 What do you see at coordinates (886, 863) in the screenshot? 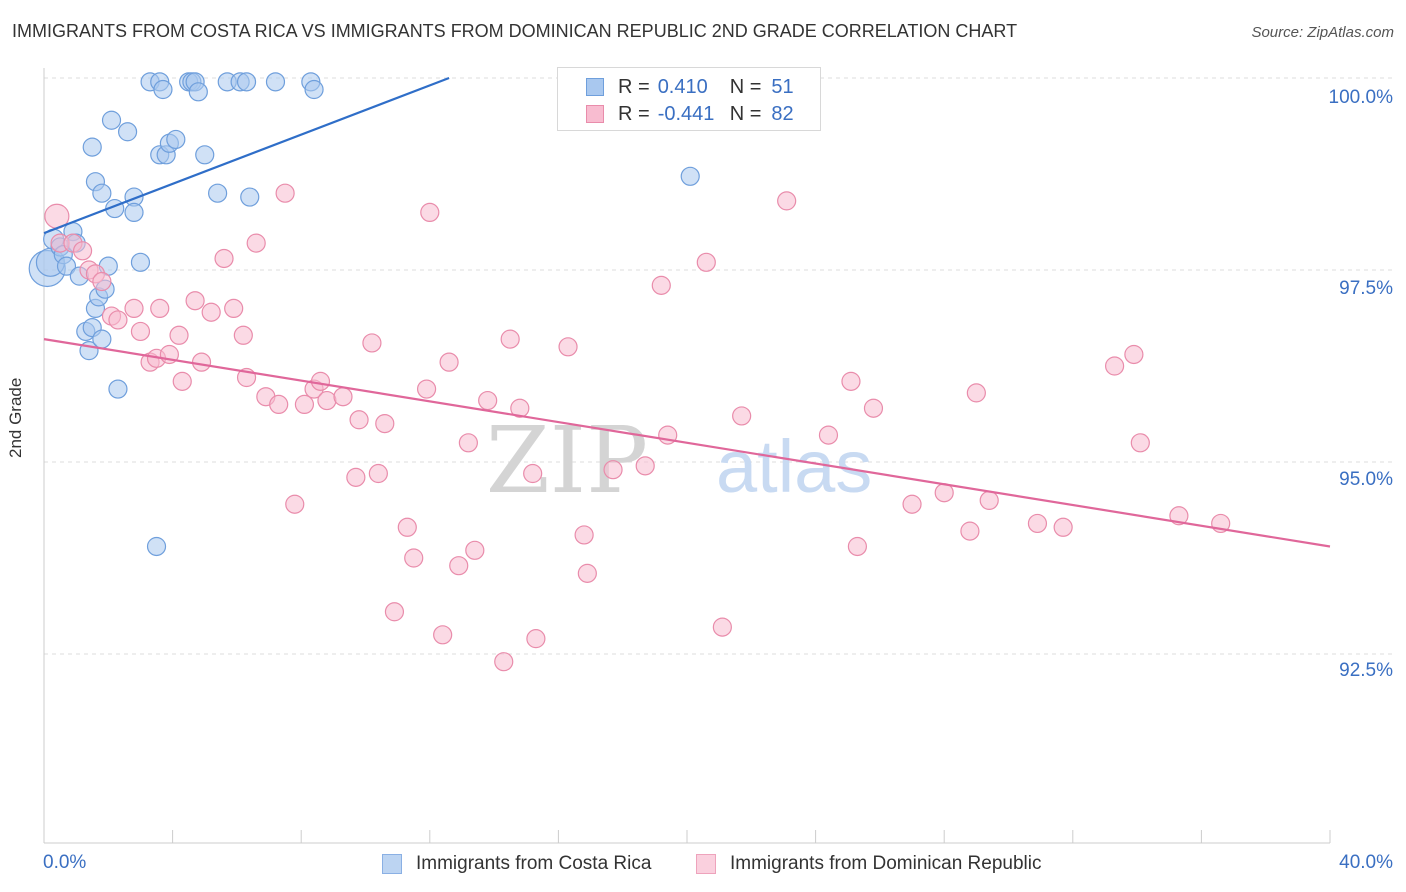
I see `bottom-legend-label-dominican-republic: Immigrants from Dominican Republic` at bounding box center [886, 863].